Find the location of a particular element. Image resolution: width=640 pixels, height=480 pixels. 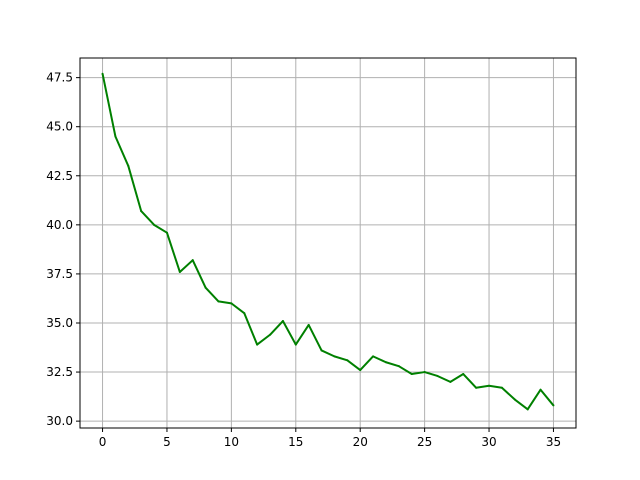

y-axis: 30.0 32.5 35.0 37.5 40.0 42.5 45.0 47.5 is located at coordinates (63, 249).